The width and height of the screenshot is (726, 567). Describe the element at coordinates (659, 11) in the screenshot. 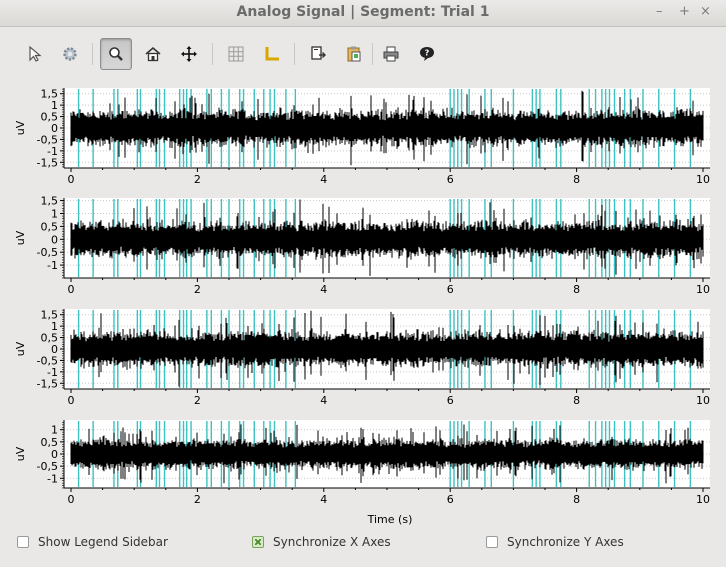

I see `minimize-button: –` at that location.